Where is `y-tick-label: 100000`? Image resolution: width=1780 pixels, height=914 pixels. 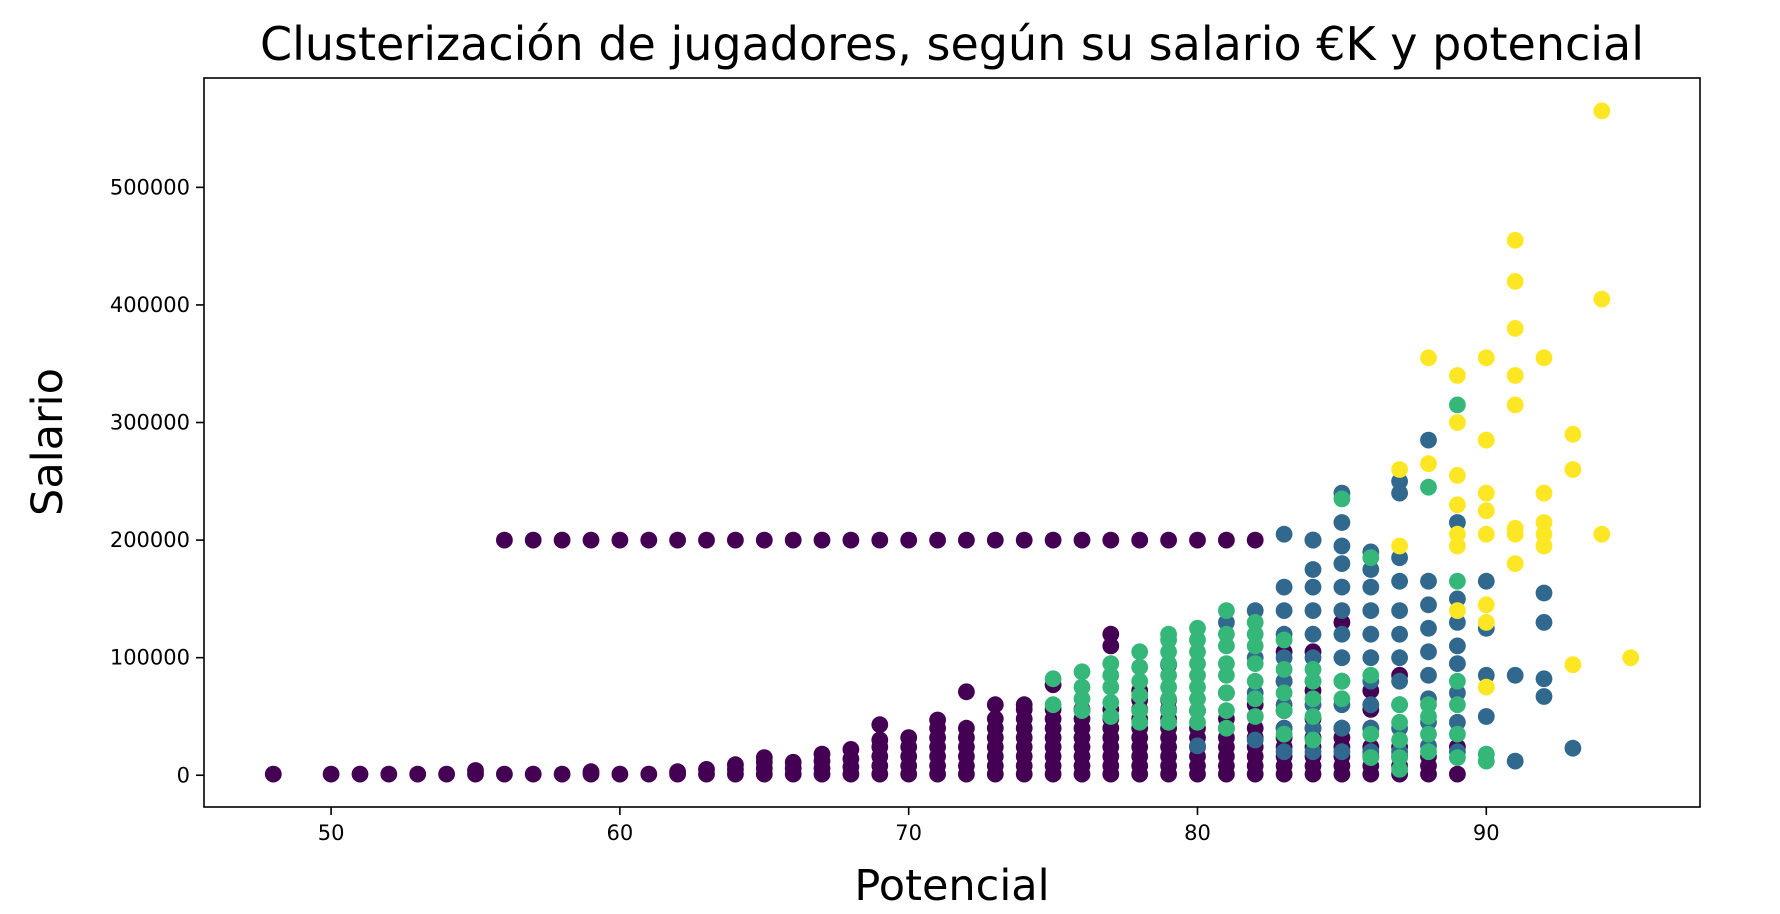
y-tick-label: 100000 is located at coordinates (150, 658).